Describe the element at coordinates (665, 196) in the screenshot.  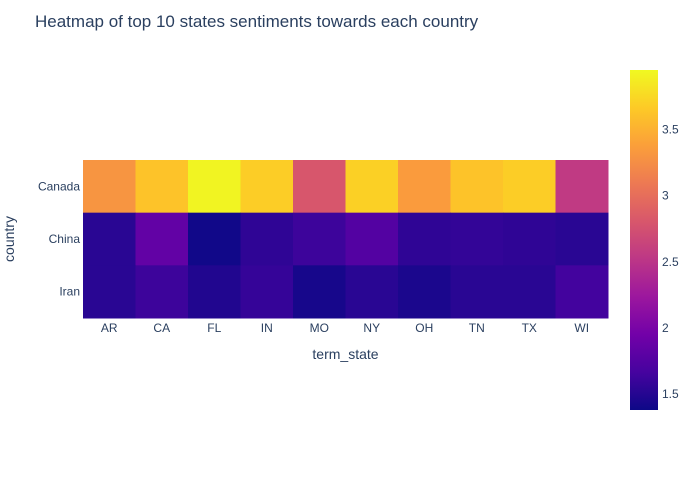
I see `colorbar-tick-label: 3` at that location.